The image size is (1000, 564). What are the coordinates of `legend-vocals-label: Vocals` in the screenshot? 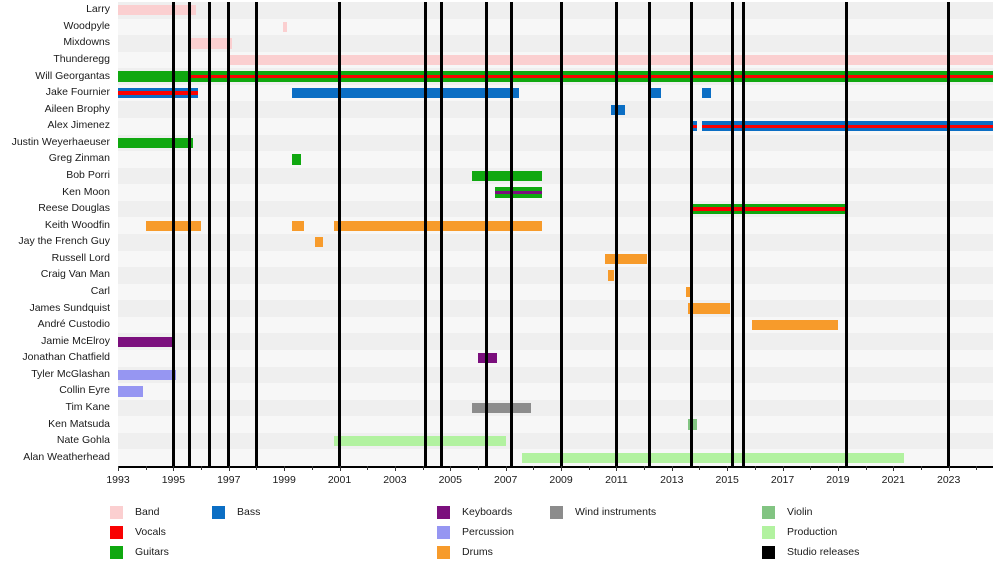 It's located at (150, 532).